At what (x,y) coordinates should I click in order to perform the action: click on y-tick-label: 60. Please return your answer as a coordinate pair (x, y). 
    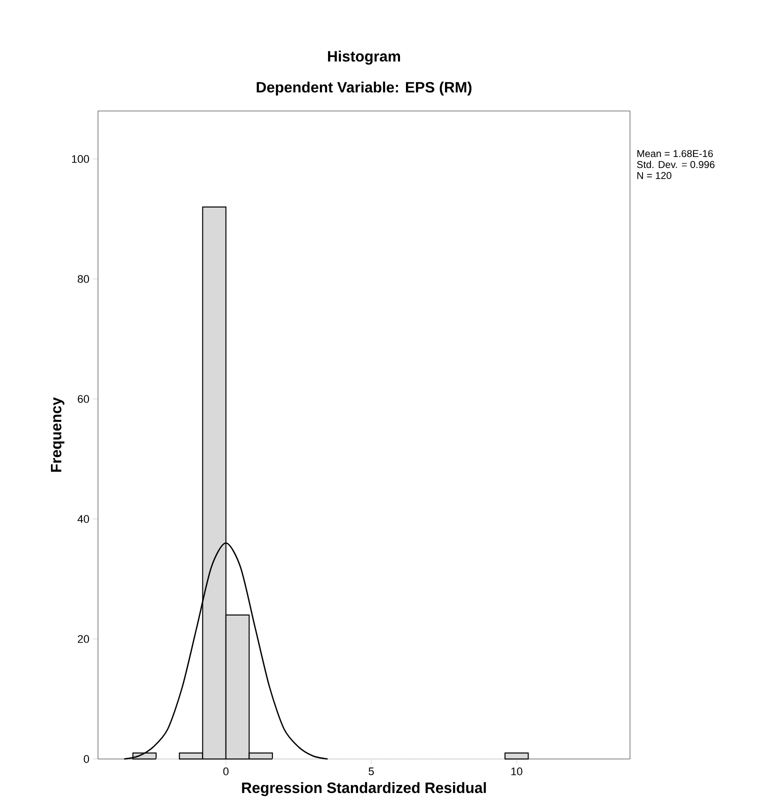
    Looking at the image, I should click on (84, 399).